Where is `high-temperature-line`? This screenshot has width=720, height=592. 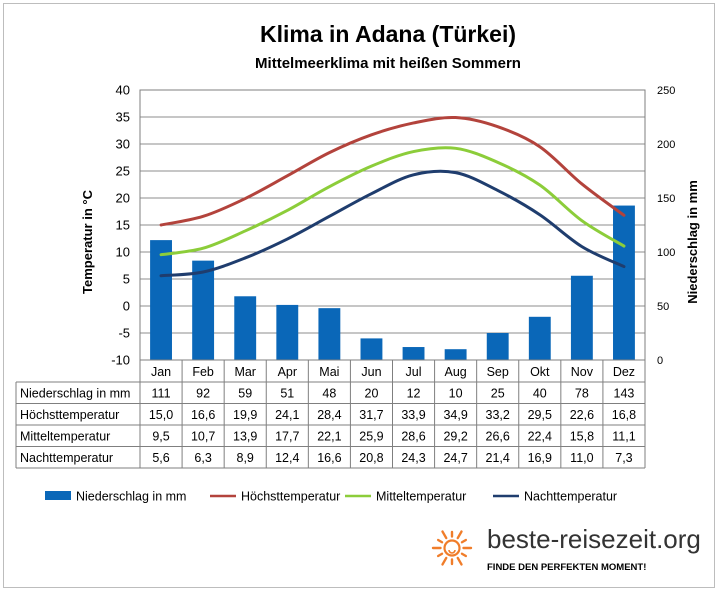 high-temperature-line is located at coordinates (392, 171).